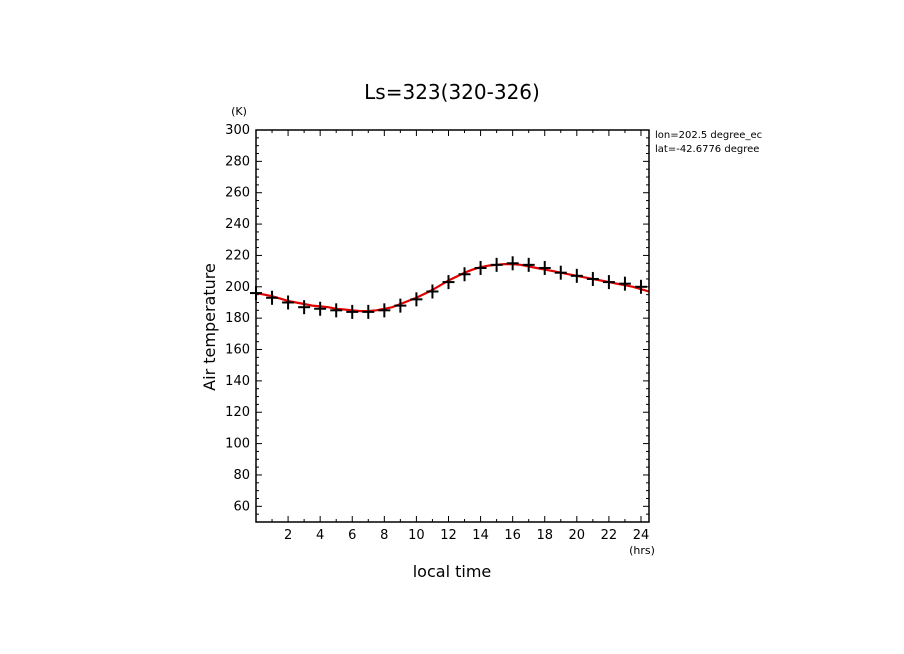 The width and height of the screenshot is (904, 654). What do you see at coordinates (512, 535) in the screenshot?
I see `x-tick-label: 16` at bounding box center [512, 535].